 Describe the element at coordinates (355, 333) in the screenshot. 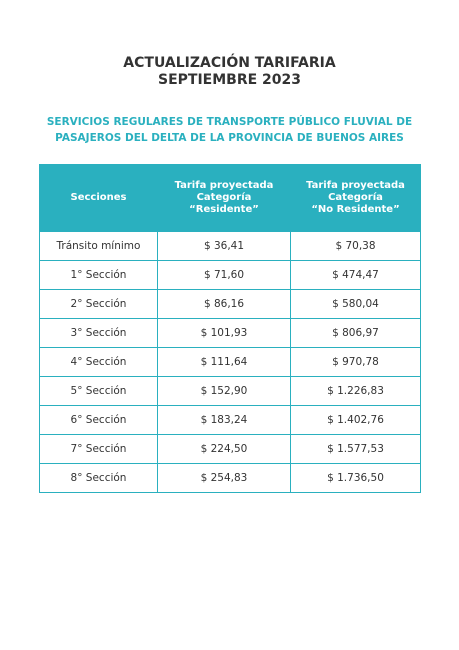

I see `fare-cell: $ 806,97` at that location.